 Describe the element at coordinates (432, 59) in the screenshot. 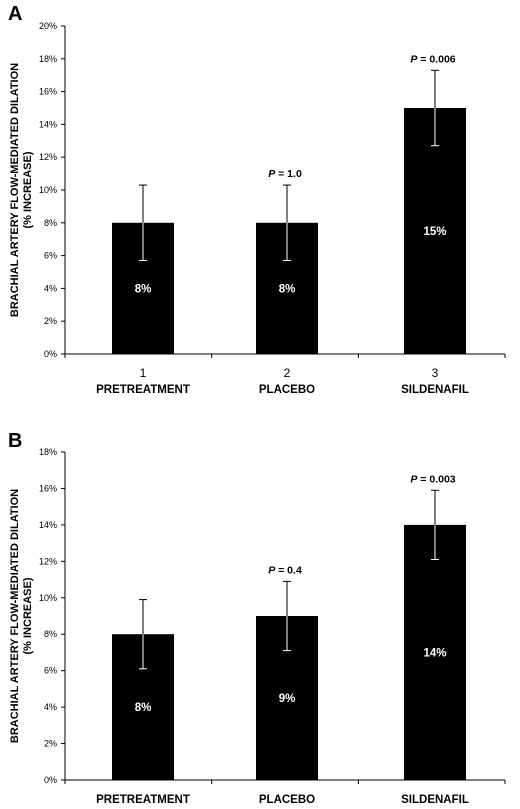

I see `p-value-label: P = 0.006` at that location.